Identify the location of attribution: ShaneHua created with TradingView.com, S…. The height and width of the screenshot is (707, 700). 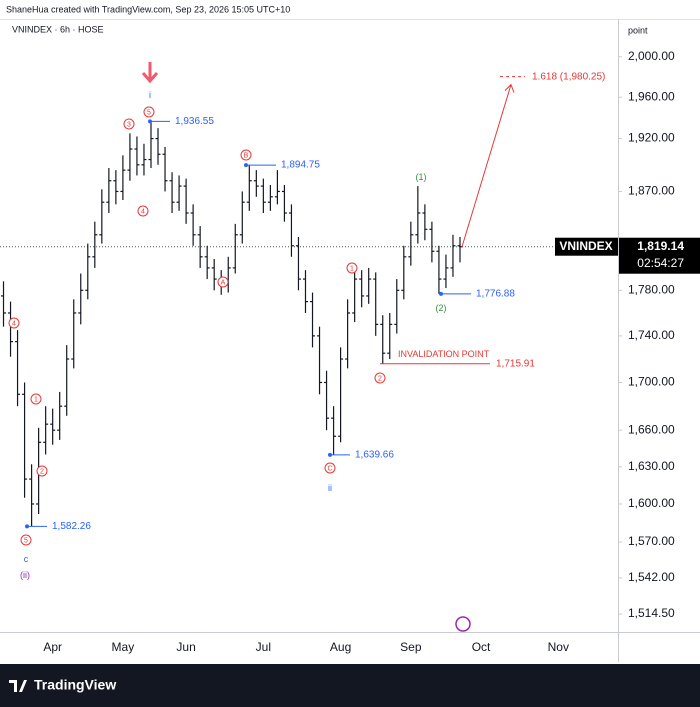
(148, 9).